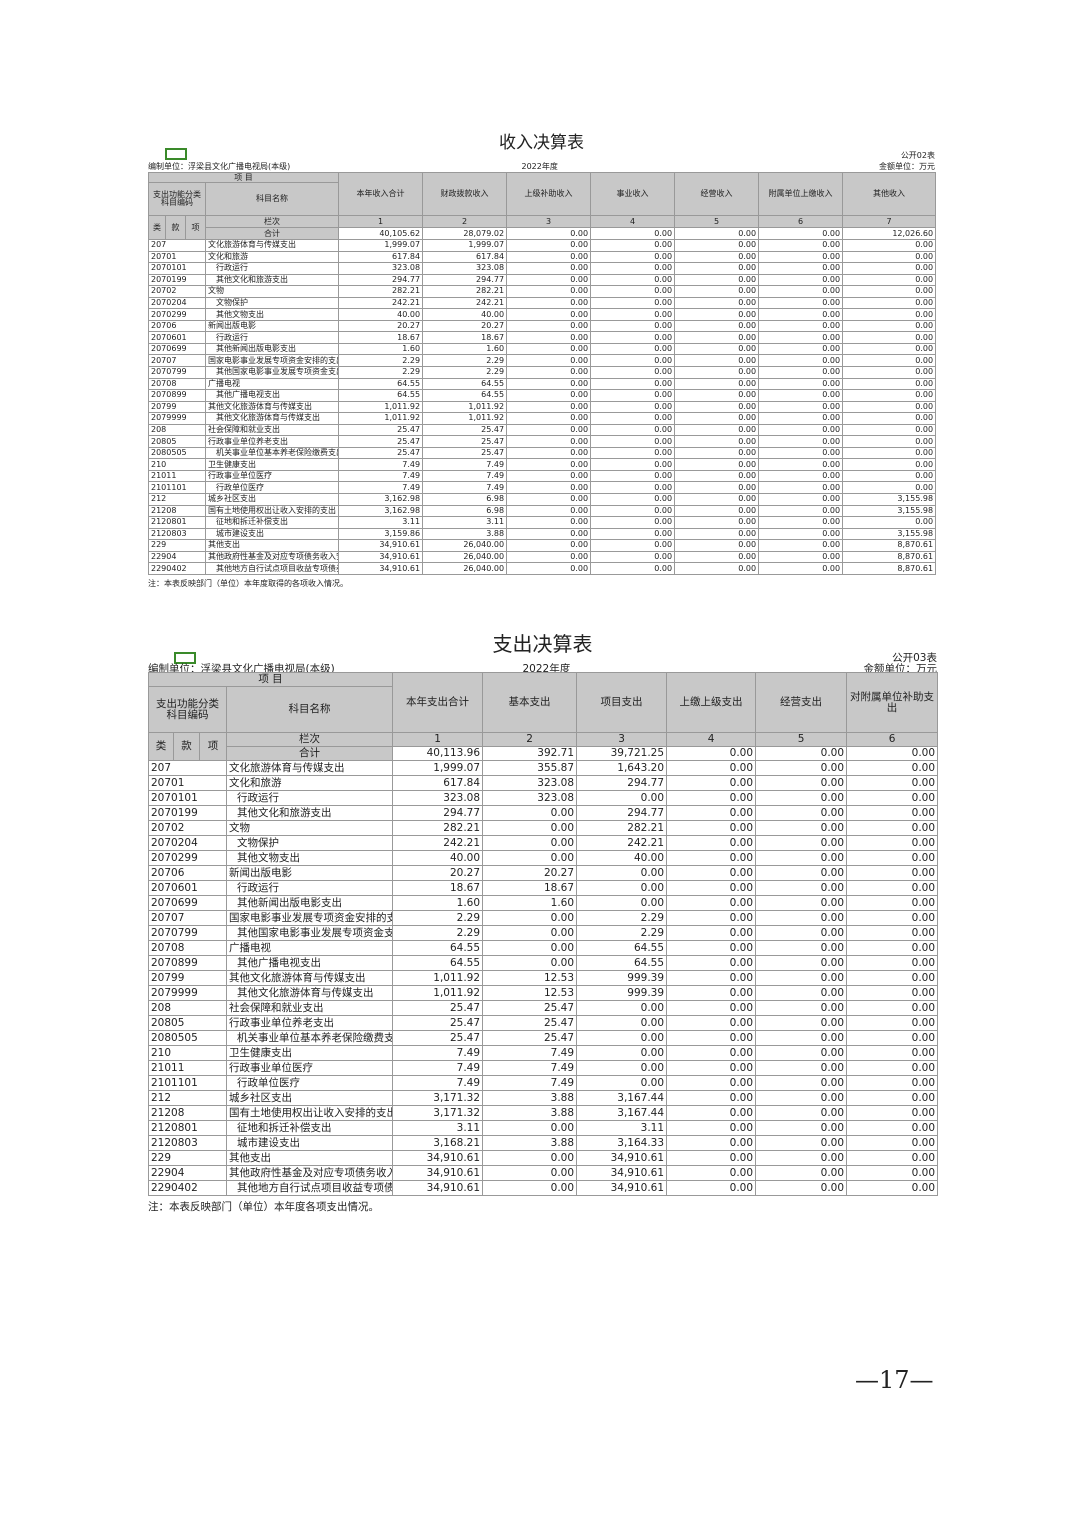  I want to click on cell: 28,079.02, so click(465, 233).